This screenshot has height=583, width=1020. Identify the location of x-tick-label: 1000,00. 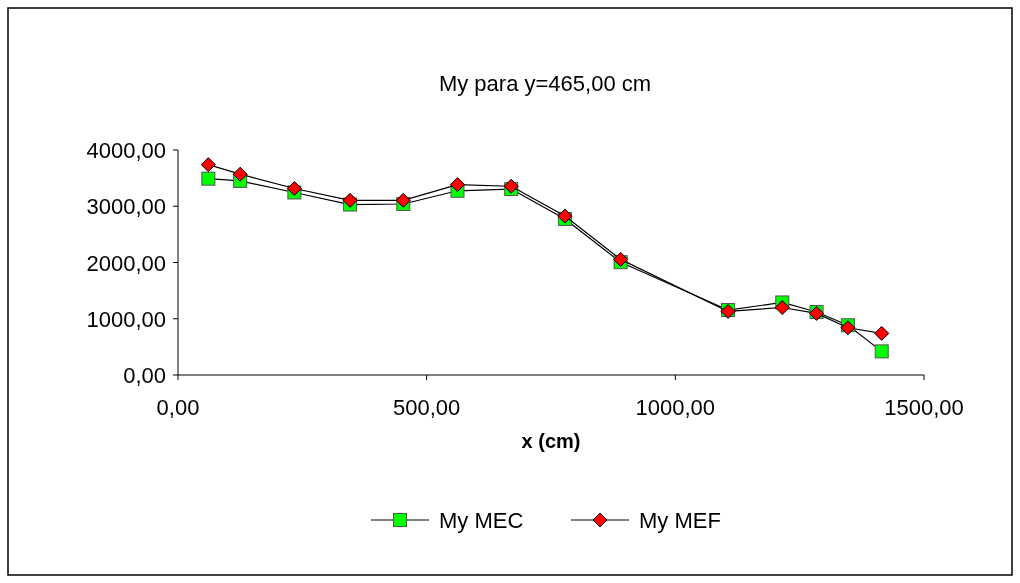
(675, 407).